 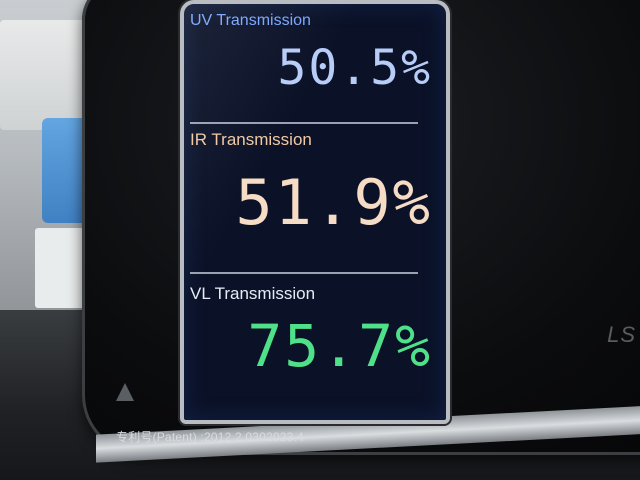 I want to click on vl-value: 75.7%, so click(x=339, y=346).